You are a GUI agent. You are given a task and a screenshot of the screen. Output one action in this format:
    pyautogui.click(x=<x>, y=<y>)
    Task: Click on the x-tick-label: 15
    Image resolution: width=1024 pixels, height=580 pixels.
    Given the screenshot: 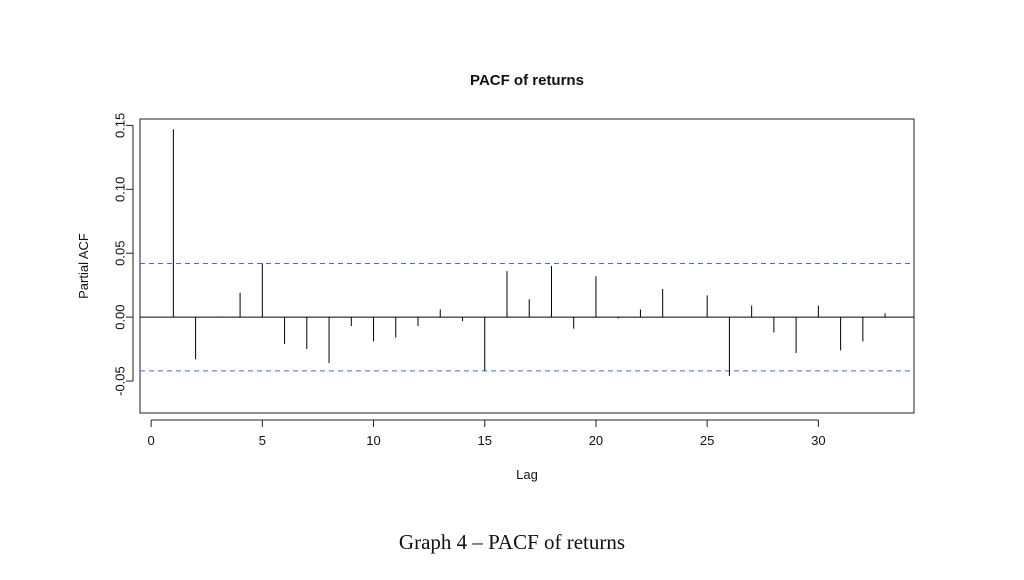 What is the action you would take?
    pyautogui.click(x=485, y=440)
    